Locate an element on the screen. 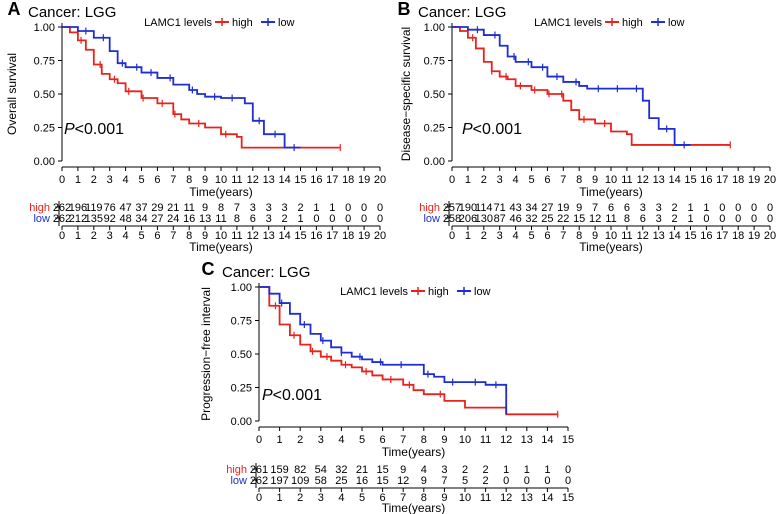  risk-x-tick-label: 15 is located at coordinates (568, 498).